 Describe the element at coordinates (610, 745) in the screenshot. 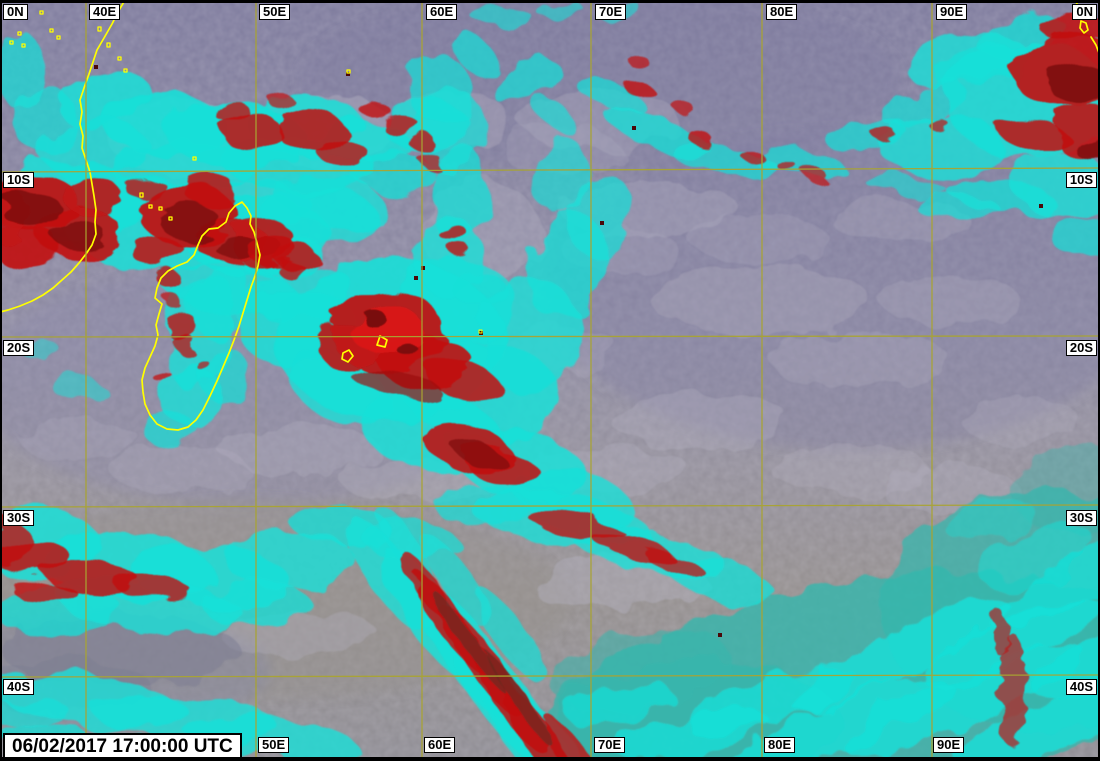

I see `lon-label-bottom-70e: 70E` at that location.